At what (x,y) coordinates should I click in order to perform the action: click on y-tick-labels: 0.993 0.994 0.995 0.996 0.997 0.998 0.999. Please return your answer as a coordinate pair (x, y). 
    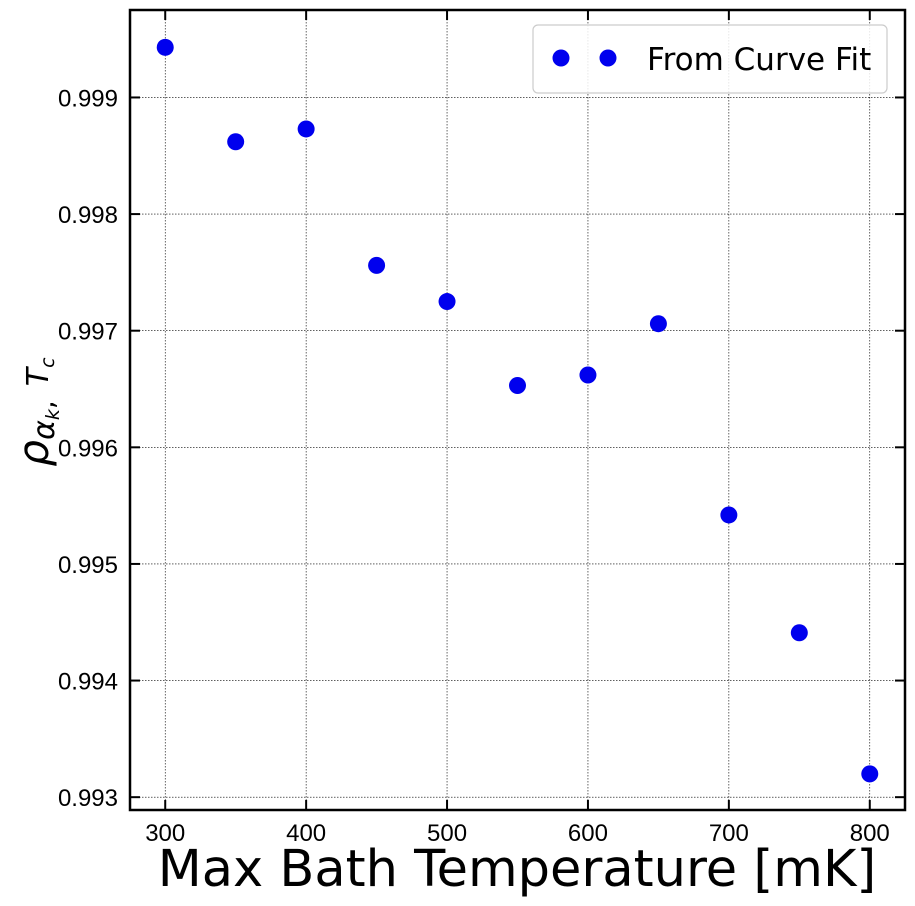
    Looking at the image, I should click on (88, 448).